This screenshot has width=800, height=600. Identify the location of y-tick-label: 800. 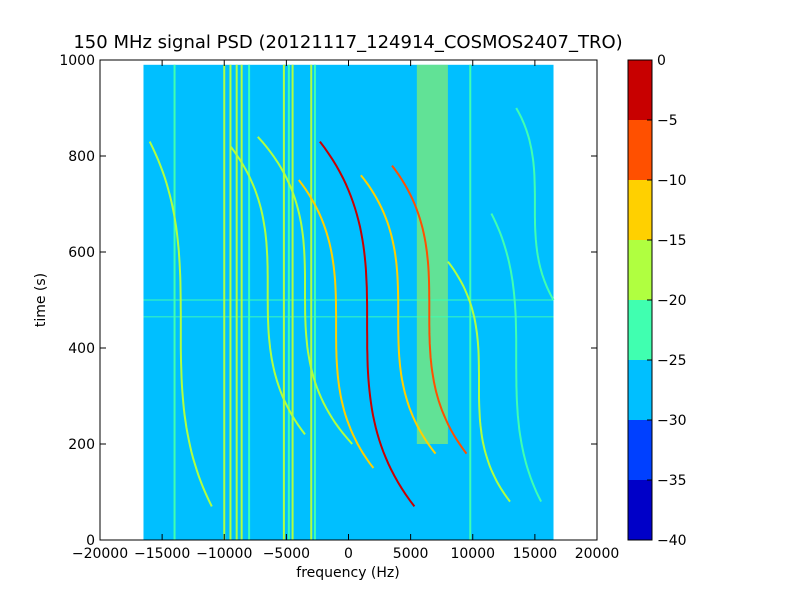
(81, 157).